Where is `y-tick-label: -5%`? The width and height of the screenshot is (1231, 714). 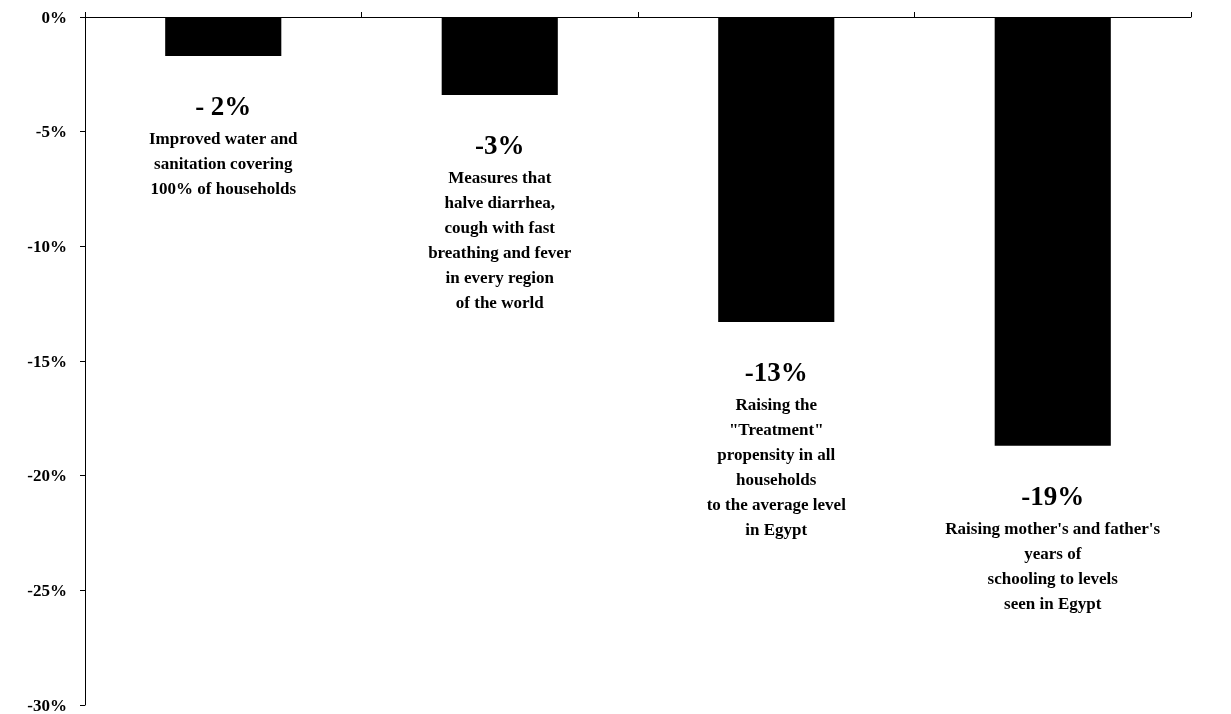 y-tick-label: -5% is located at coordinates (51, 132).